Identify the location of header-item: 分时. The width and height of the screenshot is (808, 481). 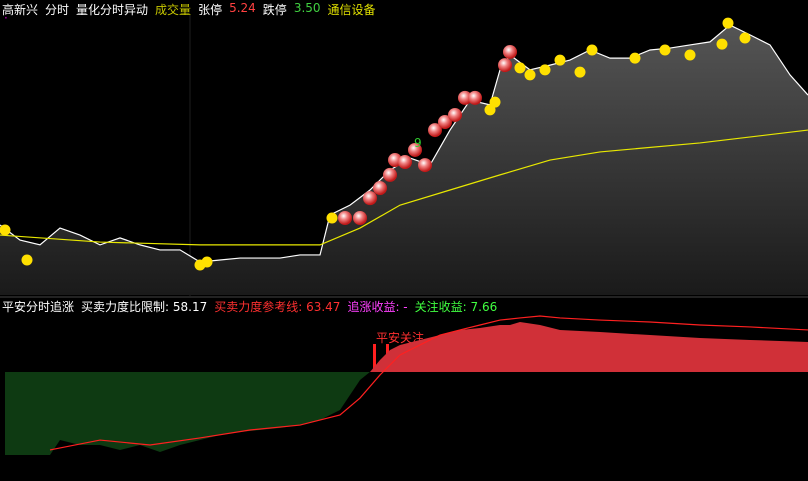
(57, 10).